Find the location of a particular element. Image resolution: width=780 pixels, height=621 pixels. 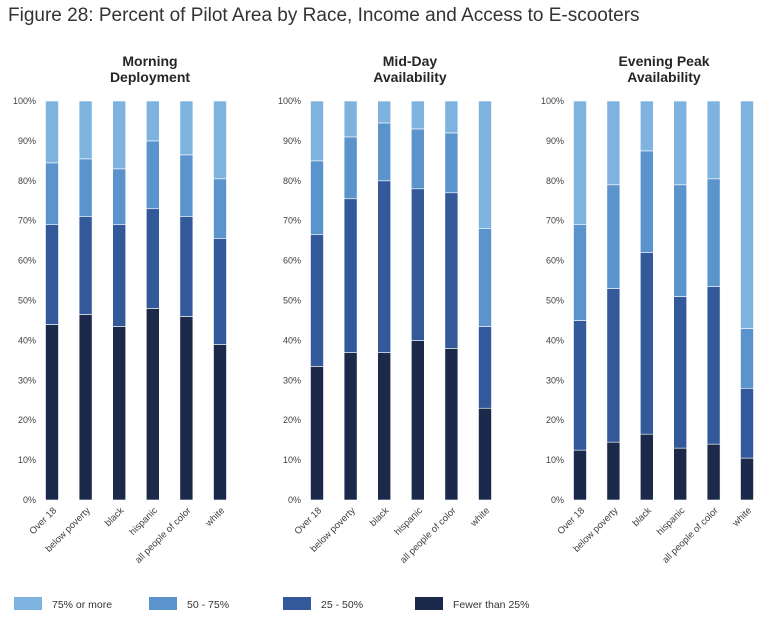

legend-label: 50 - 75% is located at coordinates (208, 605).